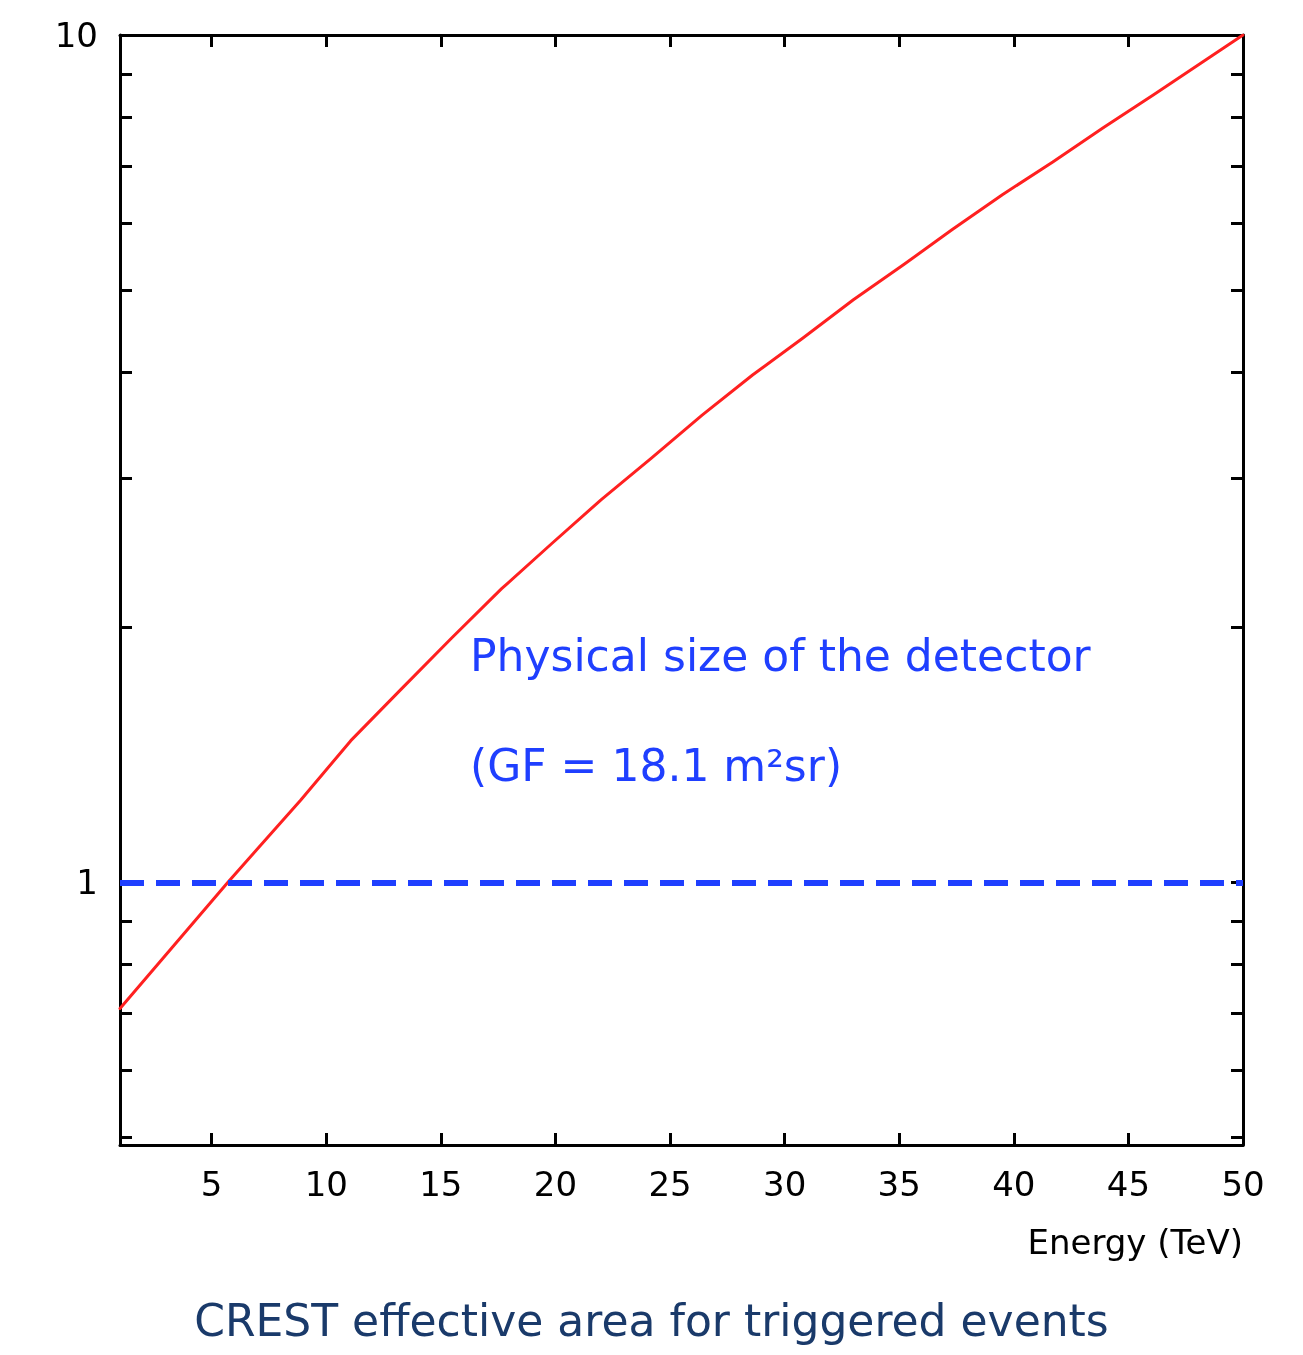 The height and width of the screenshot is (1355, 1303). Describe the element at coordinates (780, 710) in the screenshot. I see `text: Physical size of the detector (GF = 18.1 m²sr)` at that location.